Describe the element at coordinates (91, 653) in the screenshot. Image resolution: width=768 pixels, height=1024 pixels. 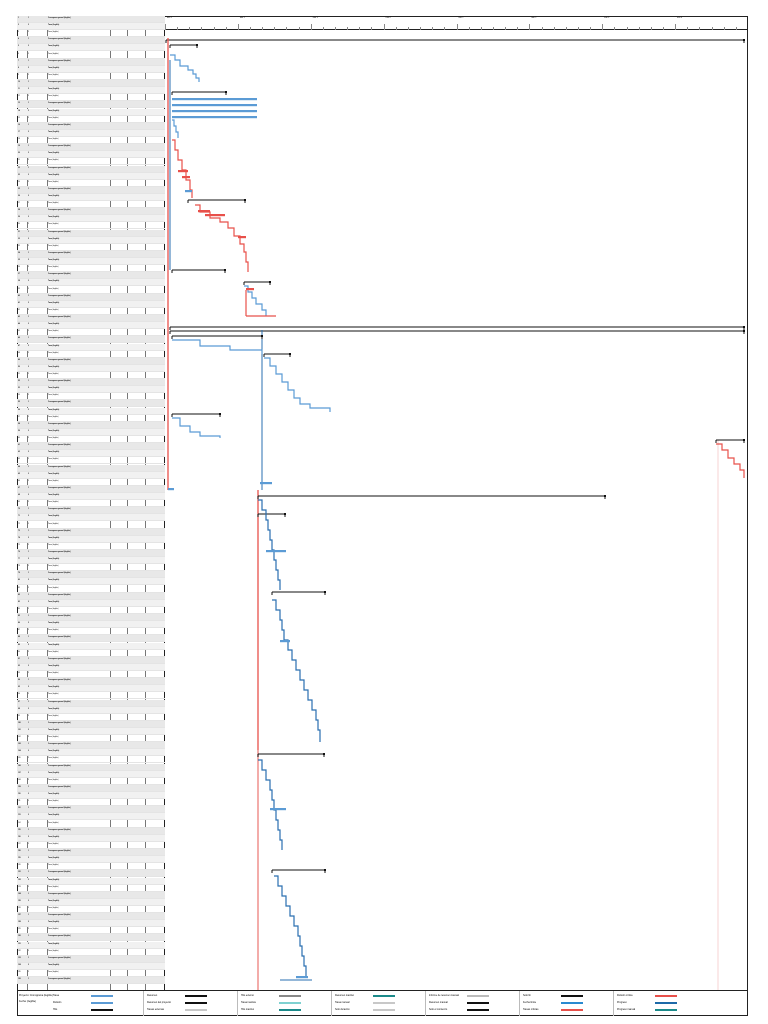
I see `table-row: 90 3 Tarea (ilegible)` at that location.